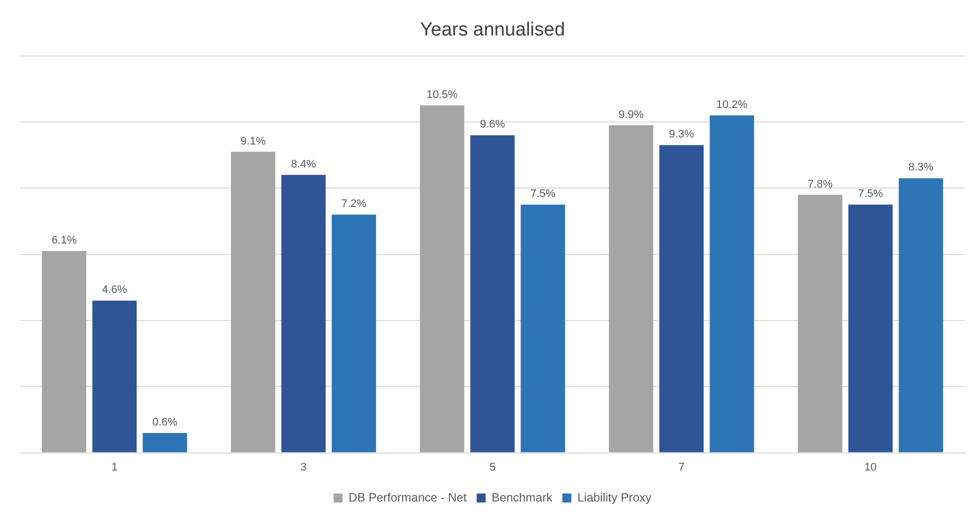 The height and width of the screenshot is (519, 975). Describe the element at coordinates (115, 290) in the screenshot. I see `data-label: 4.6%` at that location.